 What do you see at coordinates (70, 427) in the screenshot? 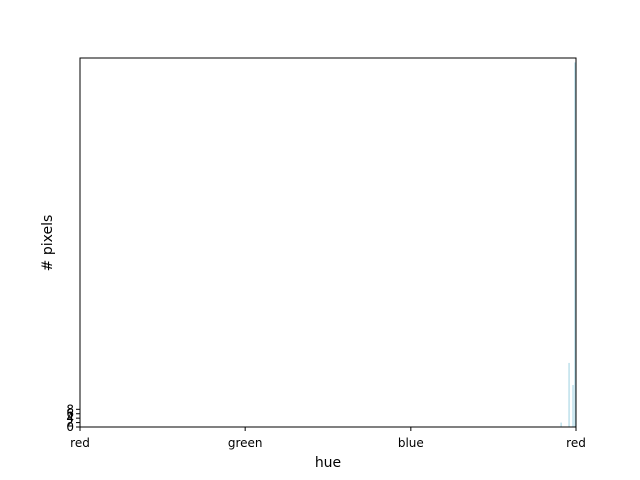
I see `y-tick-label: 0` at bounding box center [70, 427].